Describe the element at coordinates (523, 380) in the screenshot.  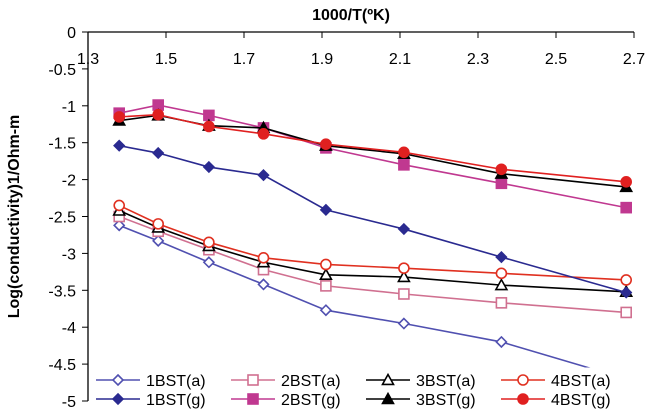
I see `legend-marker-4bst-a` at that location.